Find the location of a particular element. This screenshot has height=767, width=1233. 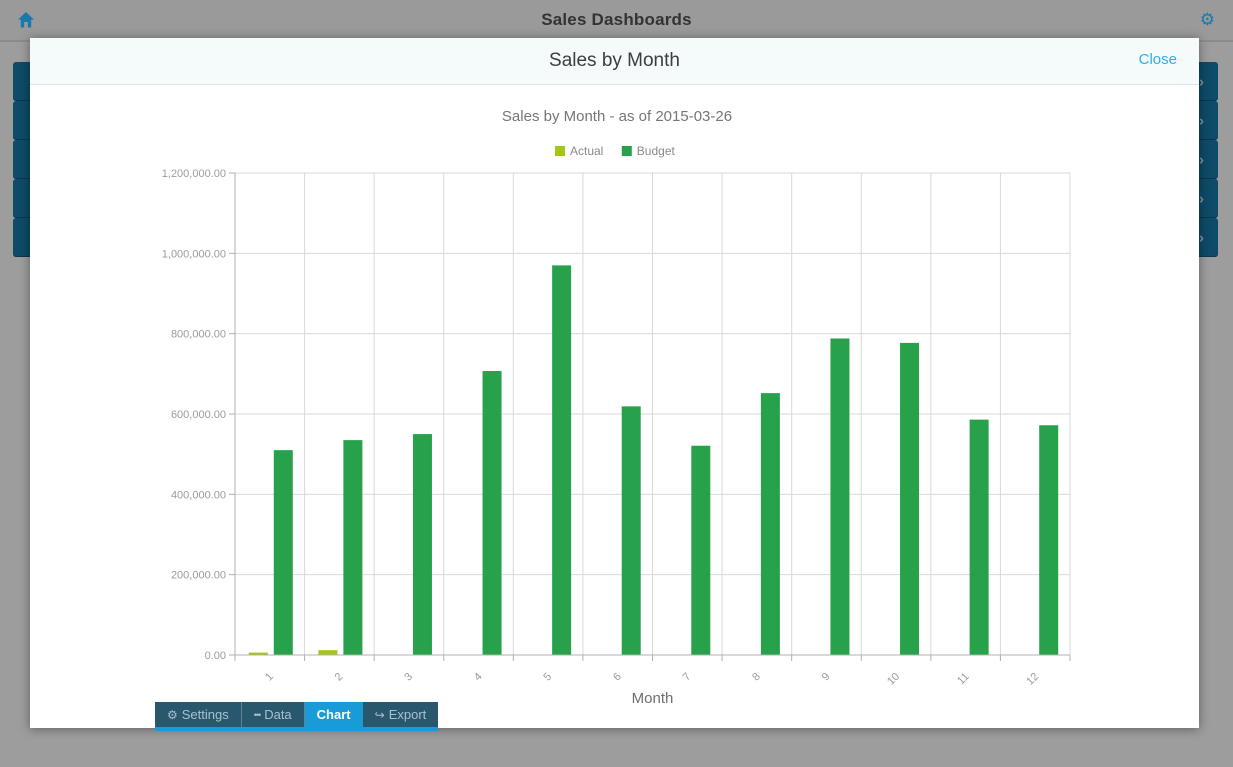

tab-label: Data is located at coordinates (278, 714).